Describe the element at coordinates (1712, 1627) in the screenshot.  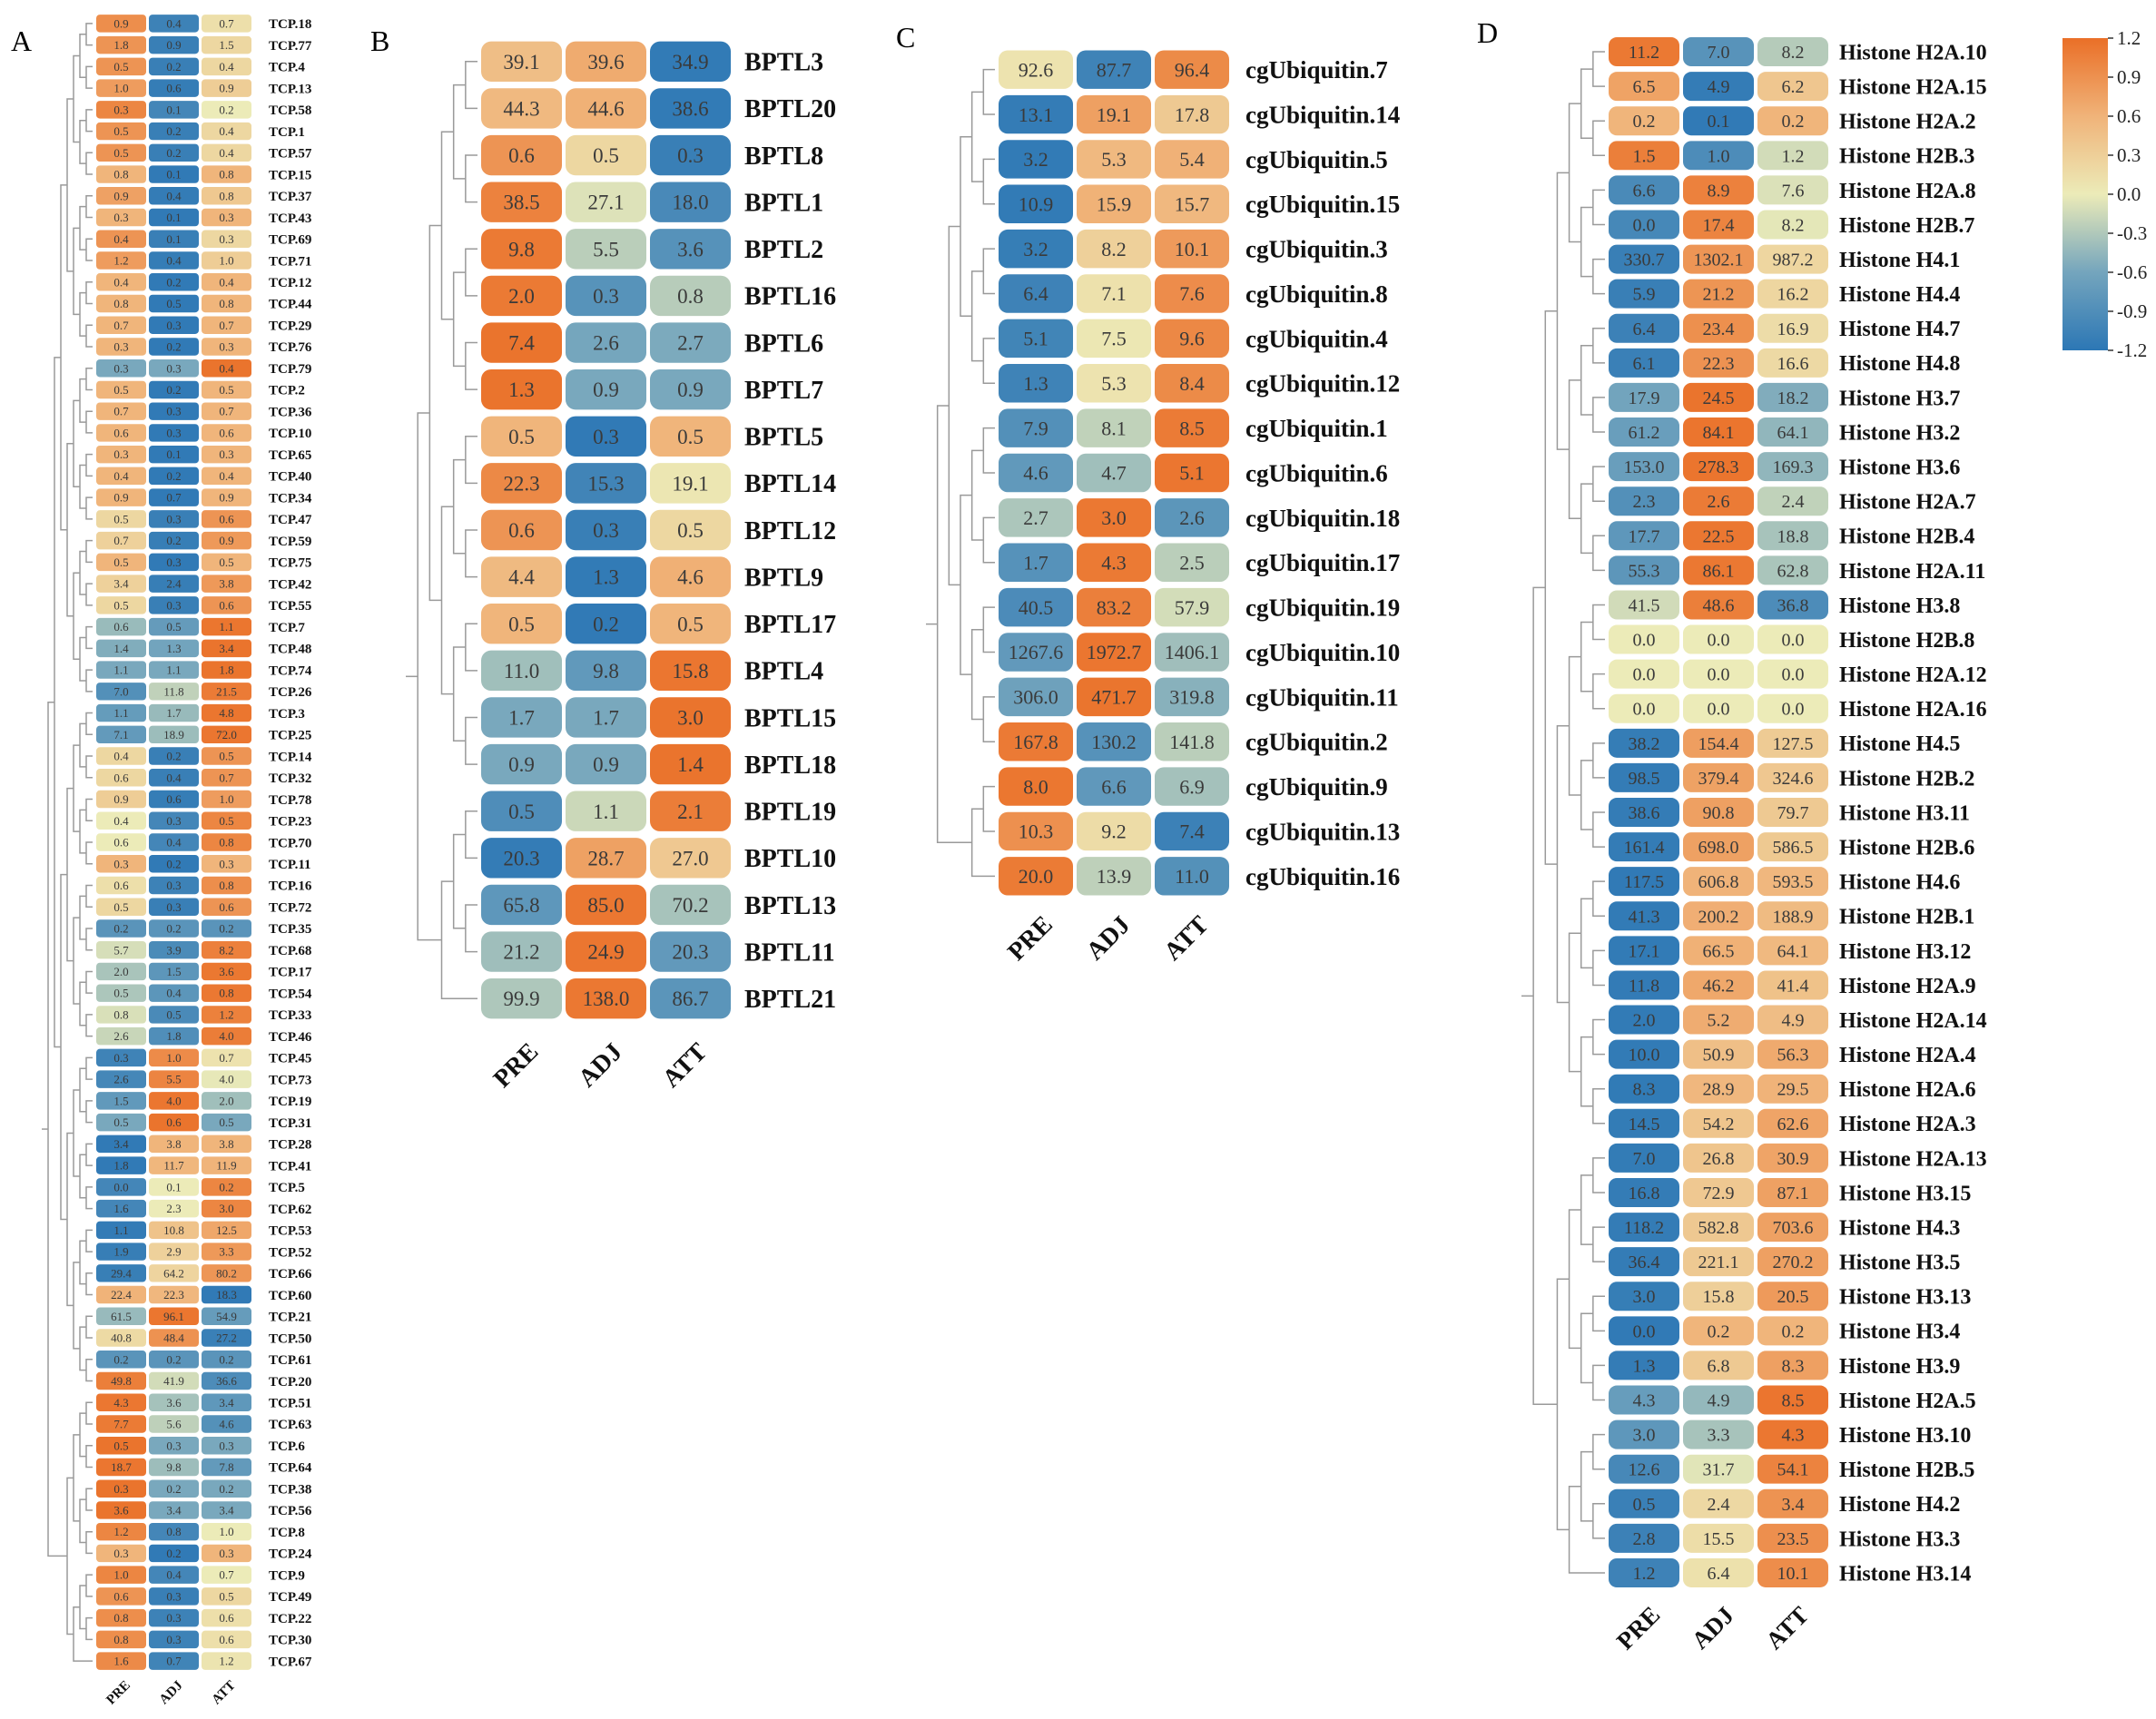
I see `column-label: ADJ` at that location.